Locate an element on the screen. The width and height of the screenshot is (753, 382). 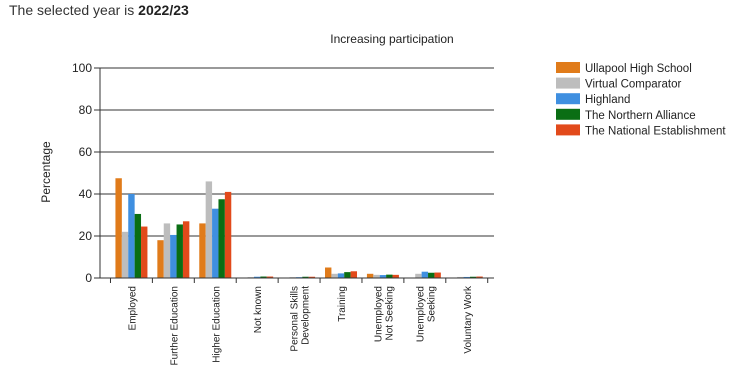
x-category-label: Employed is located at coordinates (132, 308).